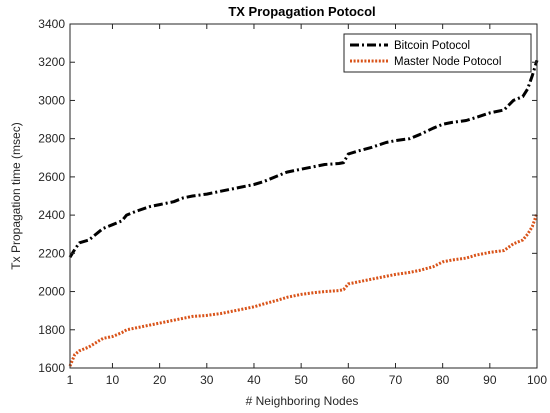 The height and width of the screenshot is (413, 550). What do you see at coordinates (160, 380) in the screenshot?
I see `x-tick-label: 20` at bounding box center [160, 380].